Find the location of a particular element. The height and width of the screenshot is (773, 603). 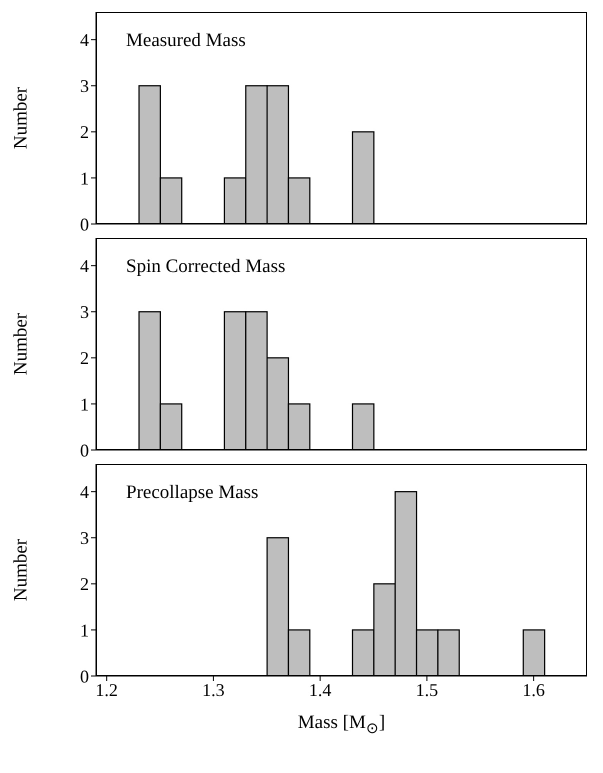

text: Precollapse Mass is located at coordinates (192, 493).